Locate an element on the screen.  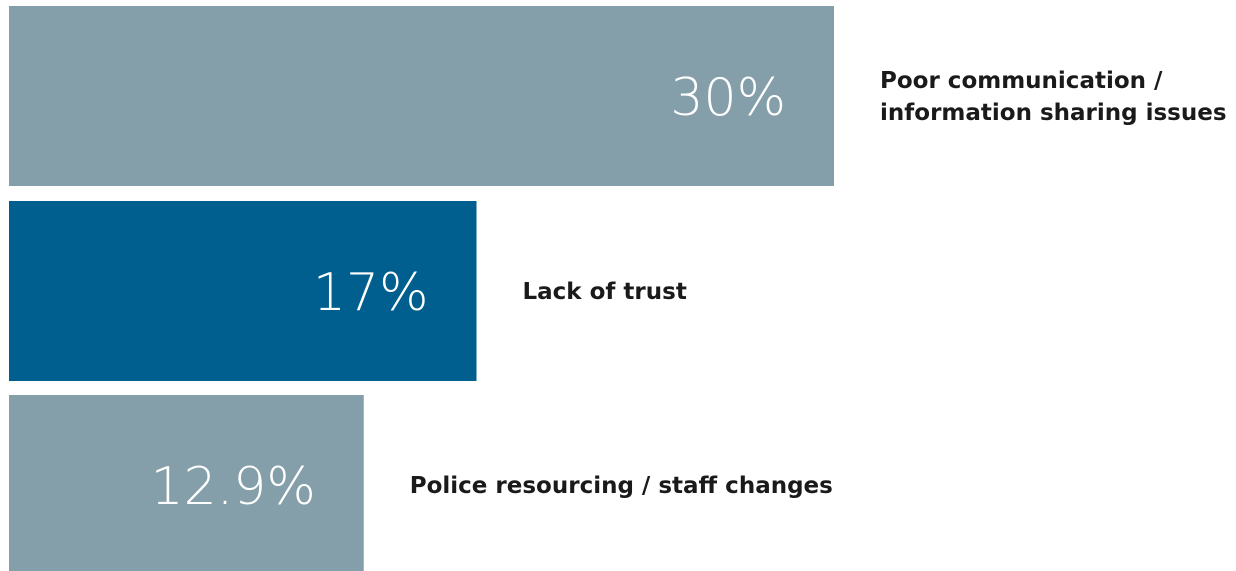
category-label-3: Police resourcing / staff changes is located at coordinates (621, 486).